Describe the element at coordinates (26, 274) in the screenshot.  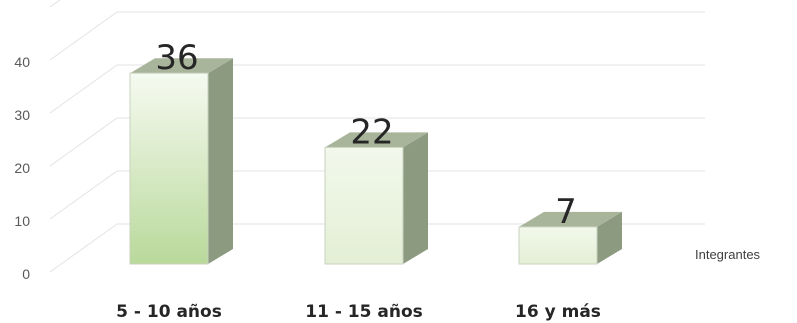
I see `y-tick-label: 0` at that location.